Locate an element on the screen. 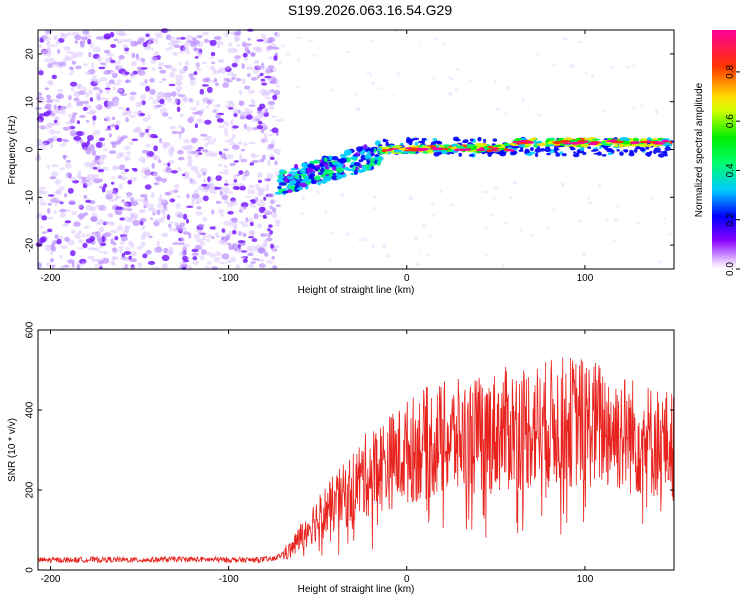 The image size is (750, 600). snr-y-axis-label: SNR (10 * v/v) is located at coordinates (12, 450).